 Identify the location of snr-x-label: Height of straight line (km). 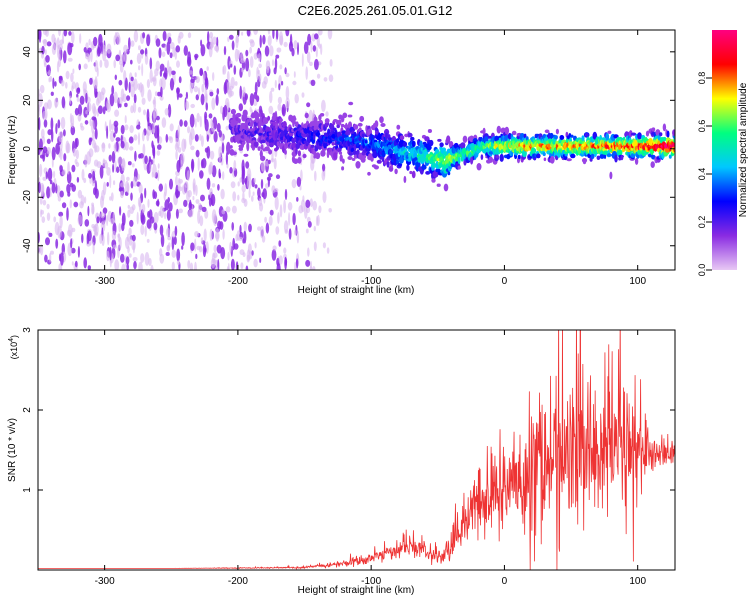
(356, 590).